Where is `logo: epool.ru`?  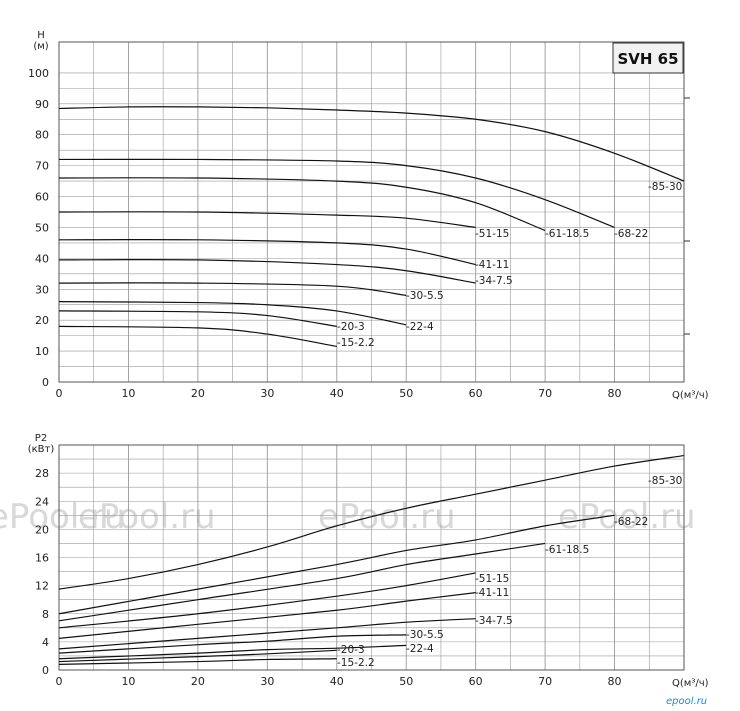 logo: epool.ru is located at coordinates (686, 701).